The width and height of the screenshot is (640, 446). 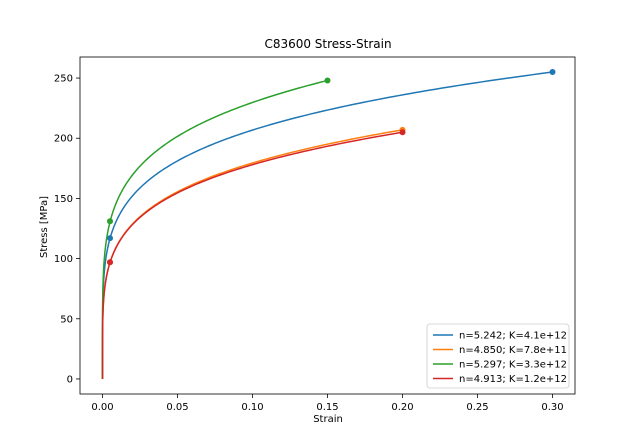 I want to click on y-tick-label: 0, so click(x=70, y=379).